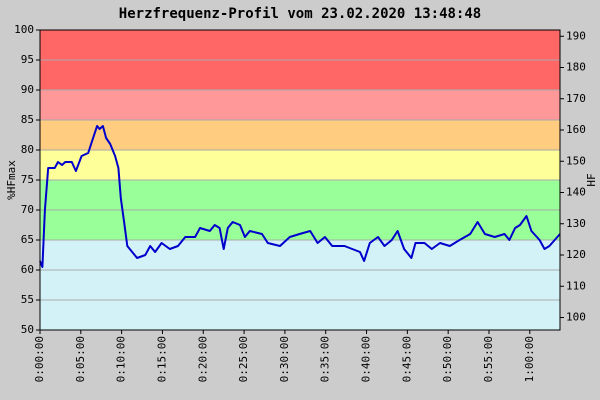  Describe the element at coordinates (284, 359) in the screenshot. I see `x-tick-label: 0:30:00` at that location.